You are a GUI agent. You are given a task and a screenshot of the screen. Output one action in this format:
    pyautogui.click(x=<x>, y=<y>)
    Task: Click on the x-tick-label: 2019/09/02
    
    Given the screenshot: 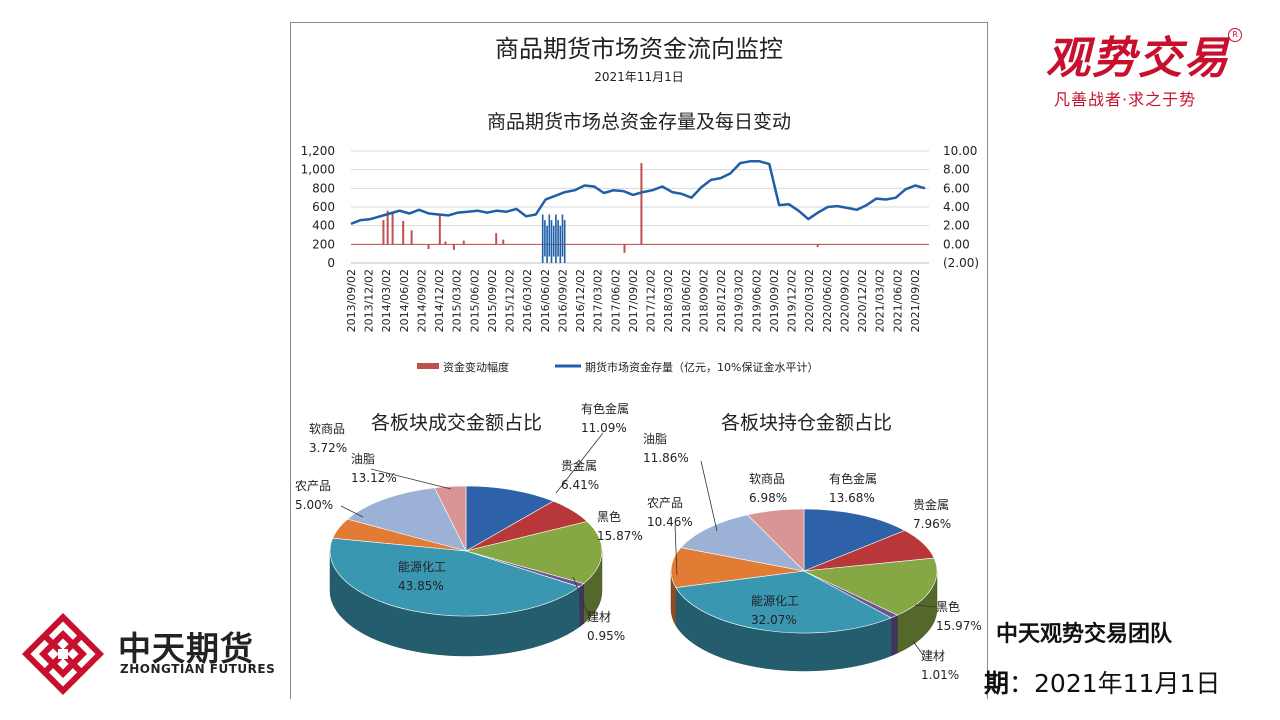 What is the action you would take?
    pyautogui.click(x=774, y=300)
    